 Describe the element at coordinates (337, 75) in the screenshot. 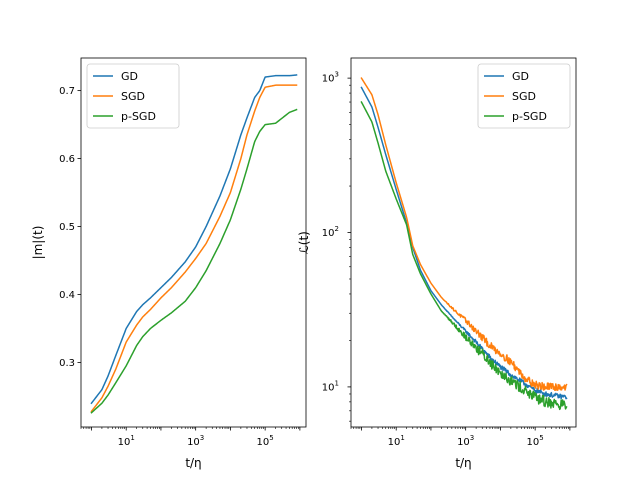

I see `y-tick-label-exponent: 3` at that location.